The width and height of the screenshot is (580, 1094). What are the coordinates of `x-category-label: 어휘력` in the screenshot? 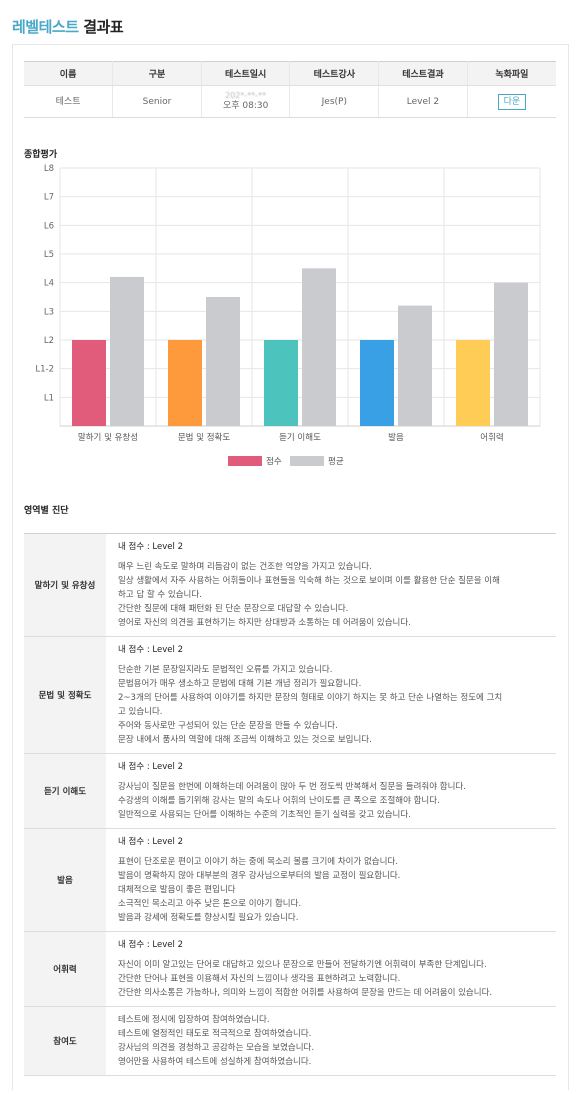 It's located at (491, 437).